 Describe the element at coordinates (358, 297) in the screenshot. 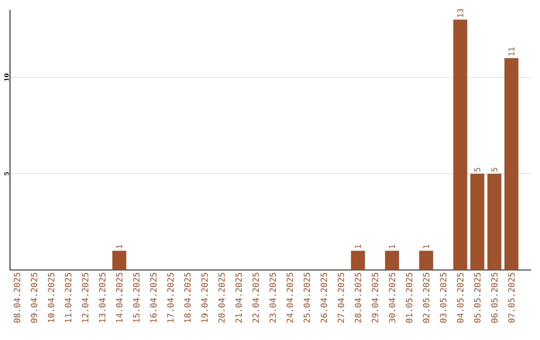

I see `x-tick-label: 28.04.2025` at that location.